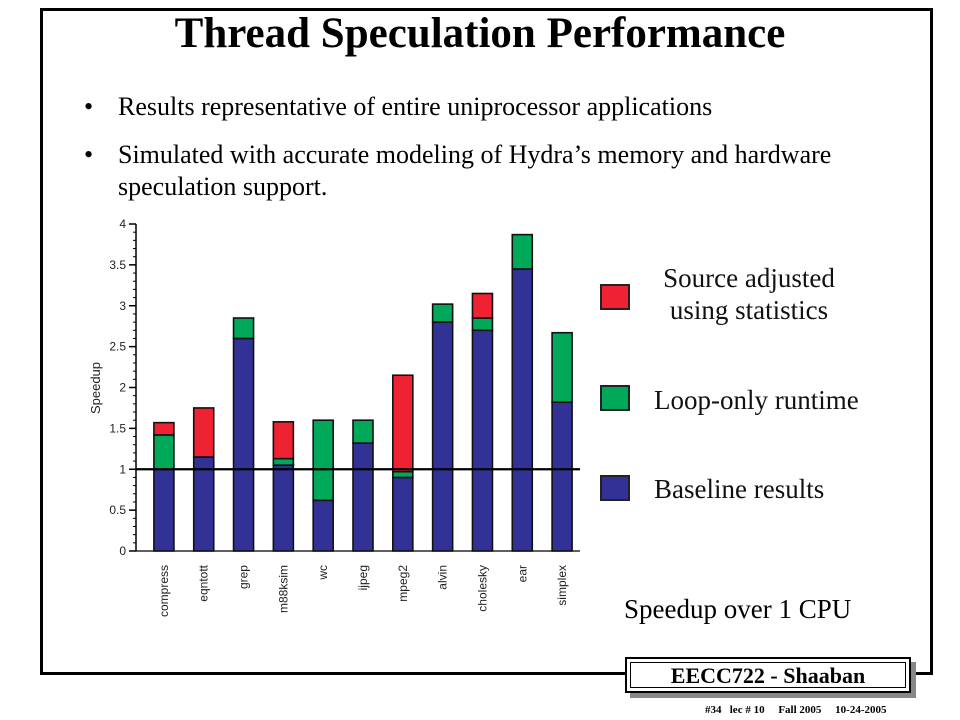  I want to click on legend-swatch-source-adjusted, so click(615, 297).